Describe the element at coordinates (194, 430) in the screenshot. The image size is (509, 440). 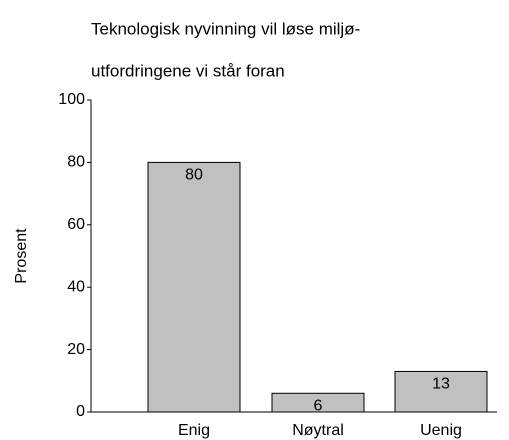
I see `x-tick-label: Enig` at that location.